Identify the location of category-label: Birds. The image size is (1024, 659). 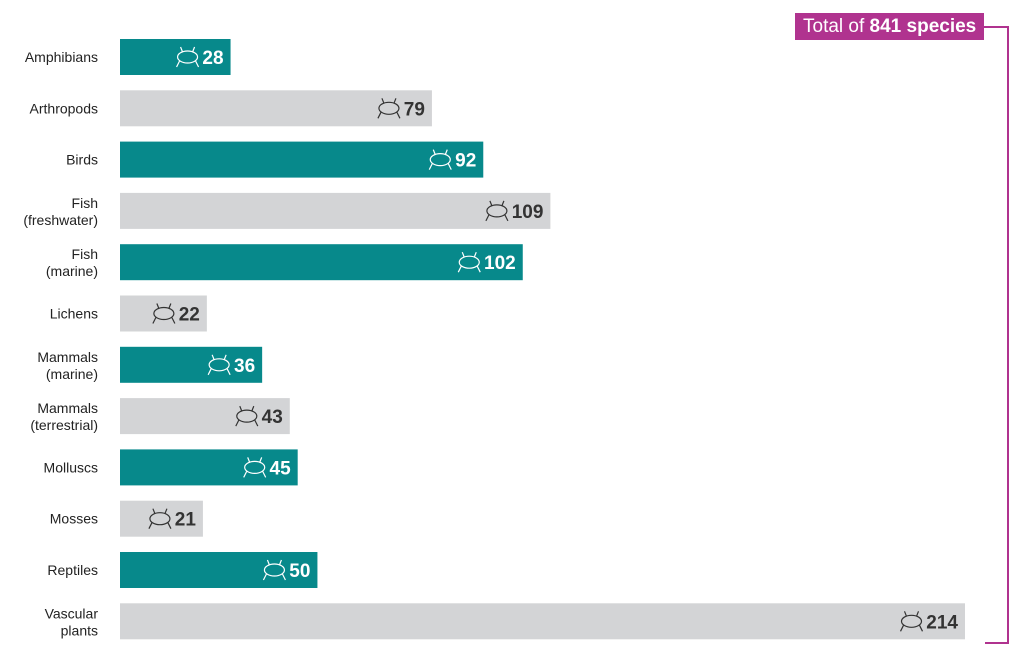
(82, 160).